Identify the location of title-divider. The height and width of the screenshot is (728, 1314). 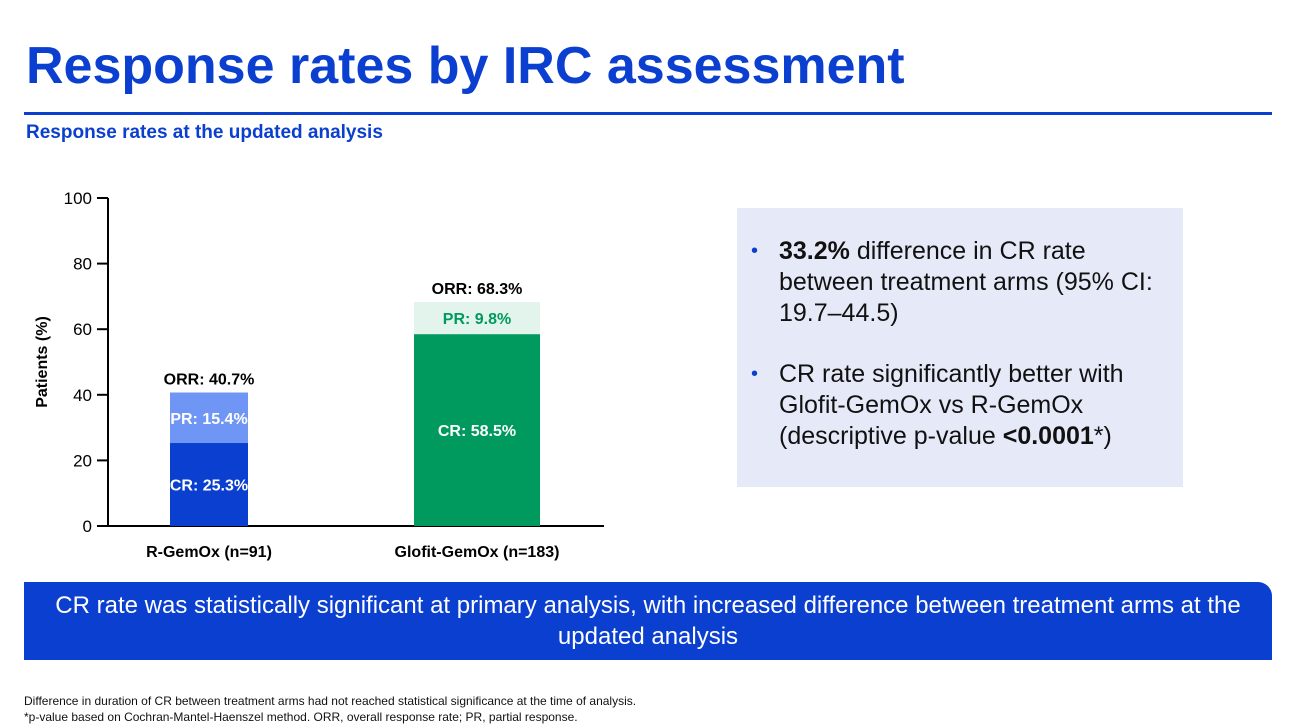
(648, 113).